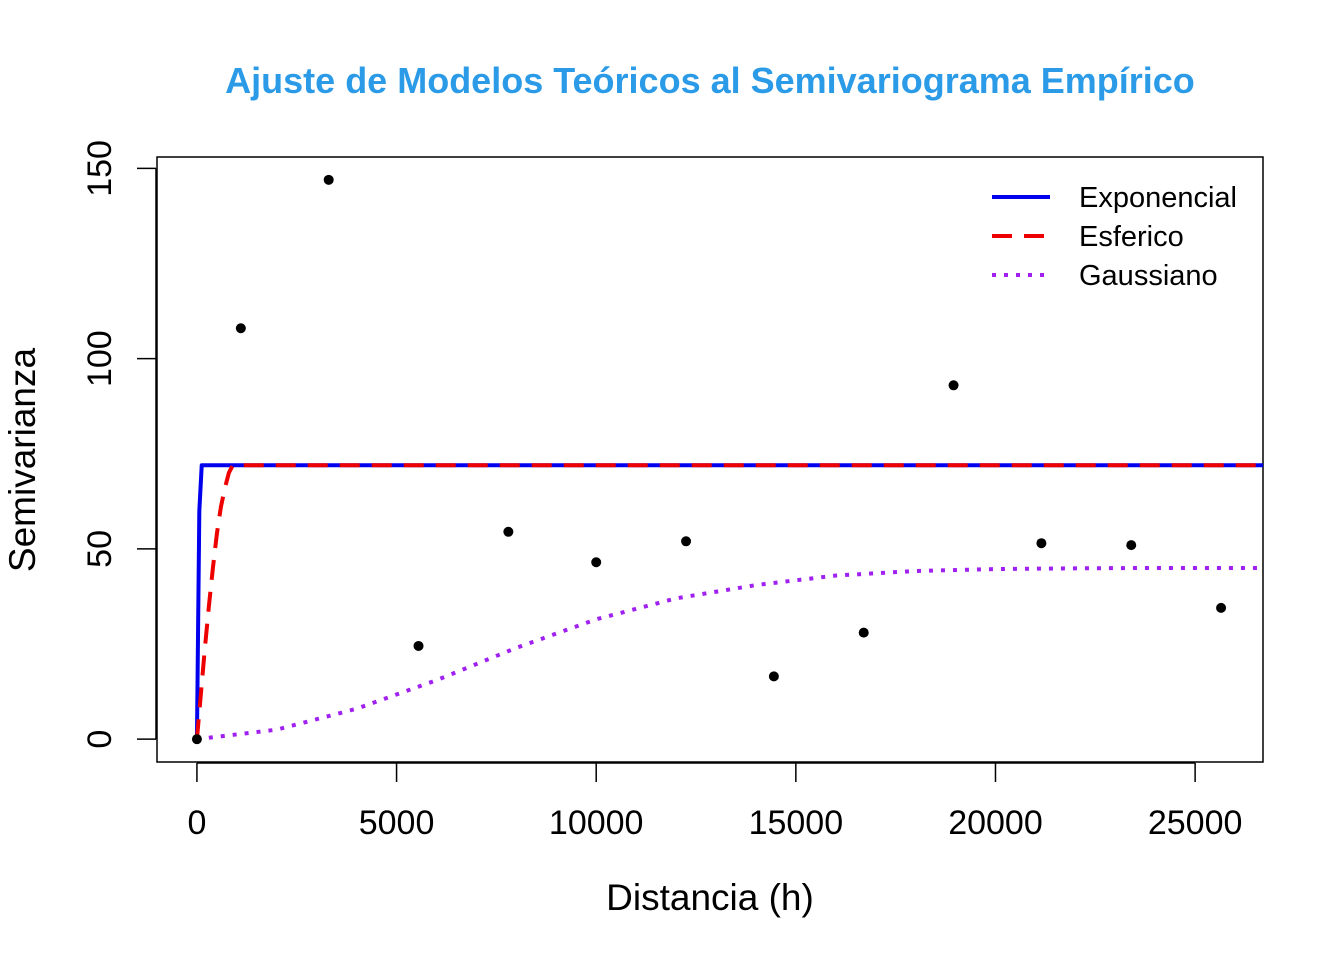 The width and height of the screenshot is (1344, 960). What do you see at coordinates (397, 823) in the screenshot?
I see `x-tick-label: 5000` at bounding box center [397, 823].